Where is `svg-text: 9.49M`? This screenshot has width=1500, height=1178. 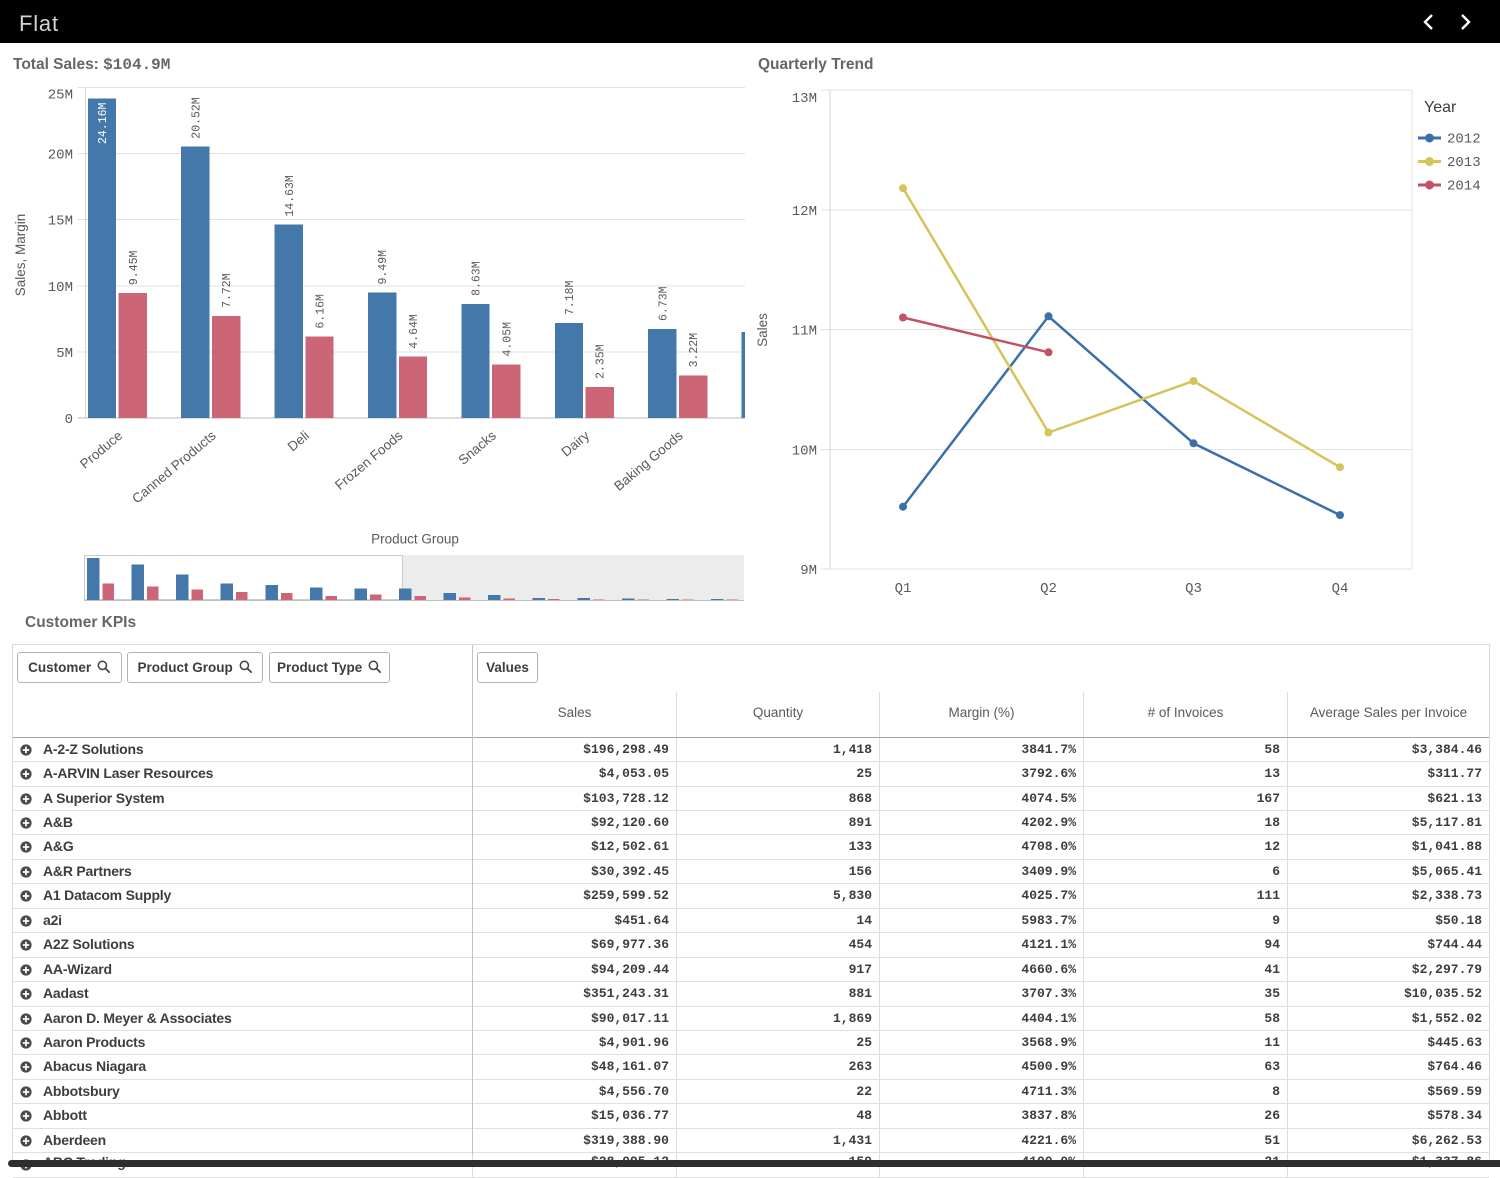
svg-text: 9.49M is located at coordinates (383, 267).